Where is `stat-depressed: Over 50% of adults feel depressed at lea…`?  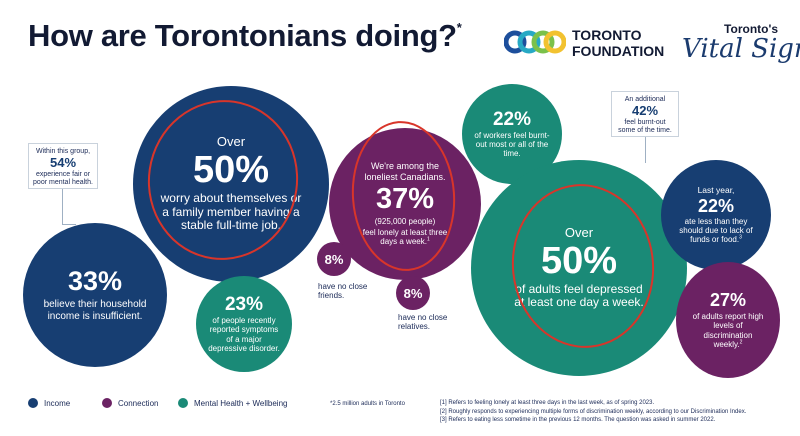
stat-depressed: Over 50% of adults feel depressed at lea… is located at coordinates (579, 268).